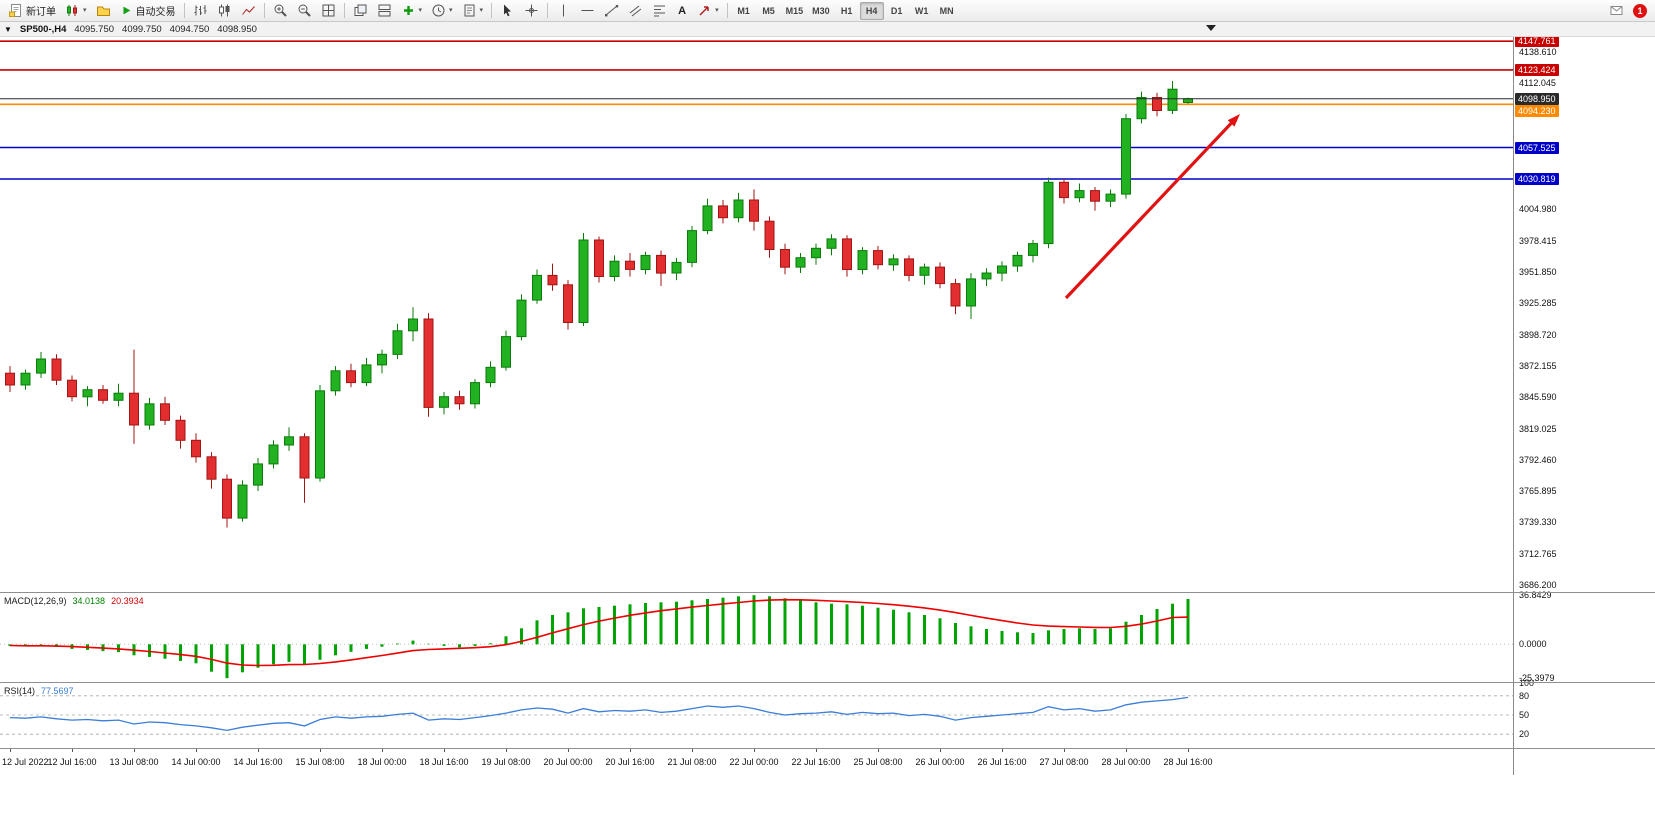 The image size is (1655, 818). I want to click on time-axis-label: 14 Jul 00:00, so click(196, 762).